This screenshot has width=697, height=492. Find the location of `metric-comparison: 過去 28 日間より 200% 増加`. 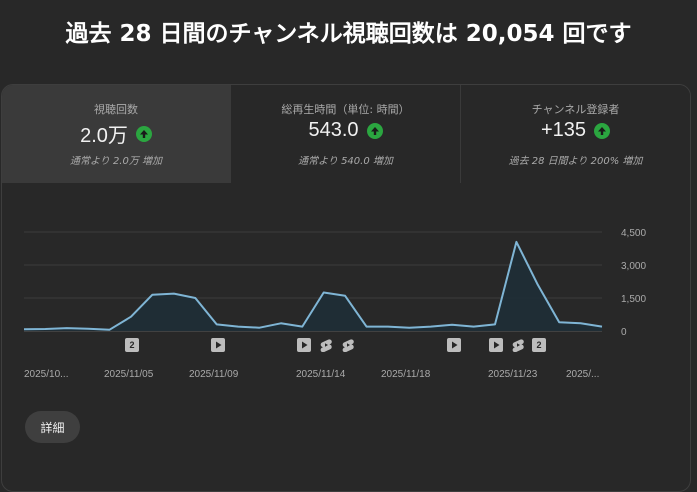

metric-comparison: 過去 28 日間より 200% 増加 is located at coordinates (575, 161).